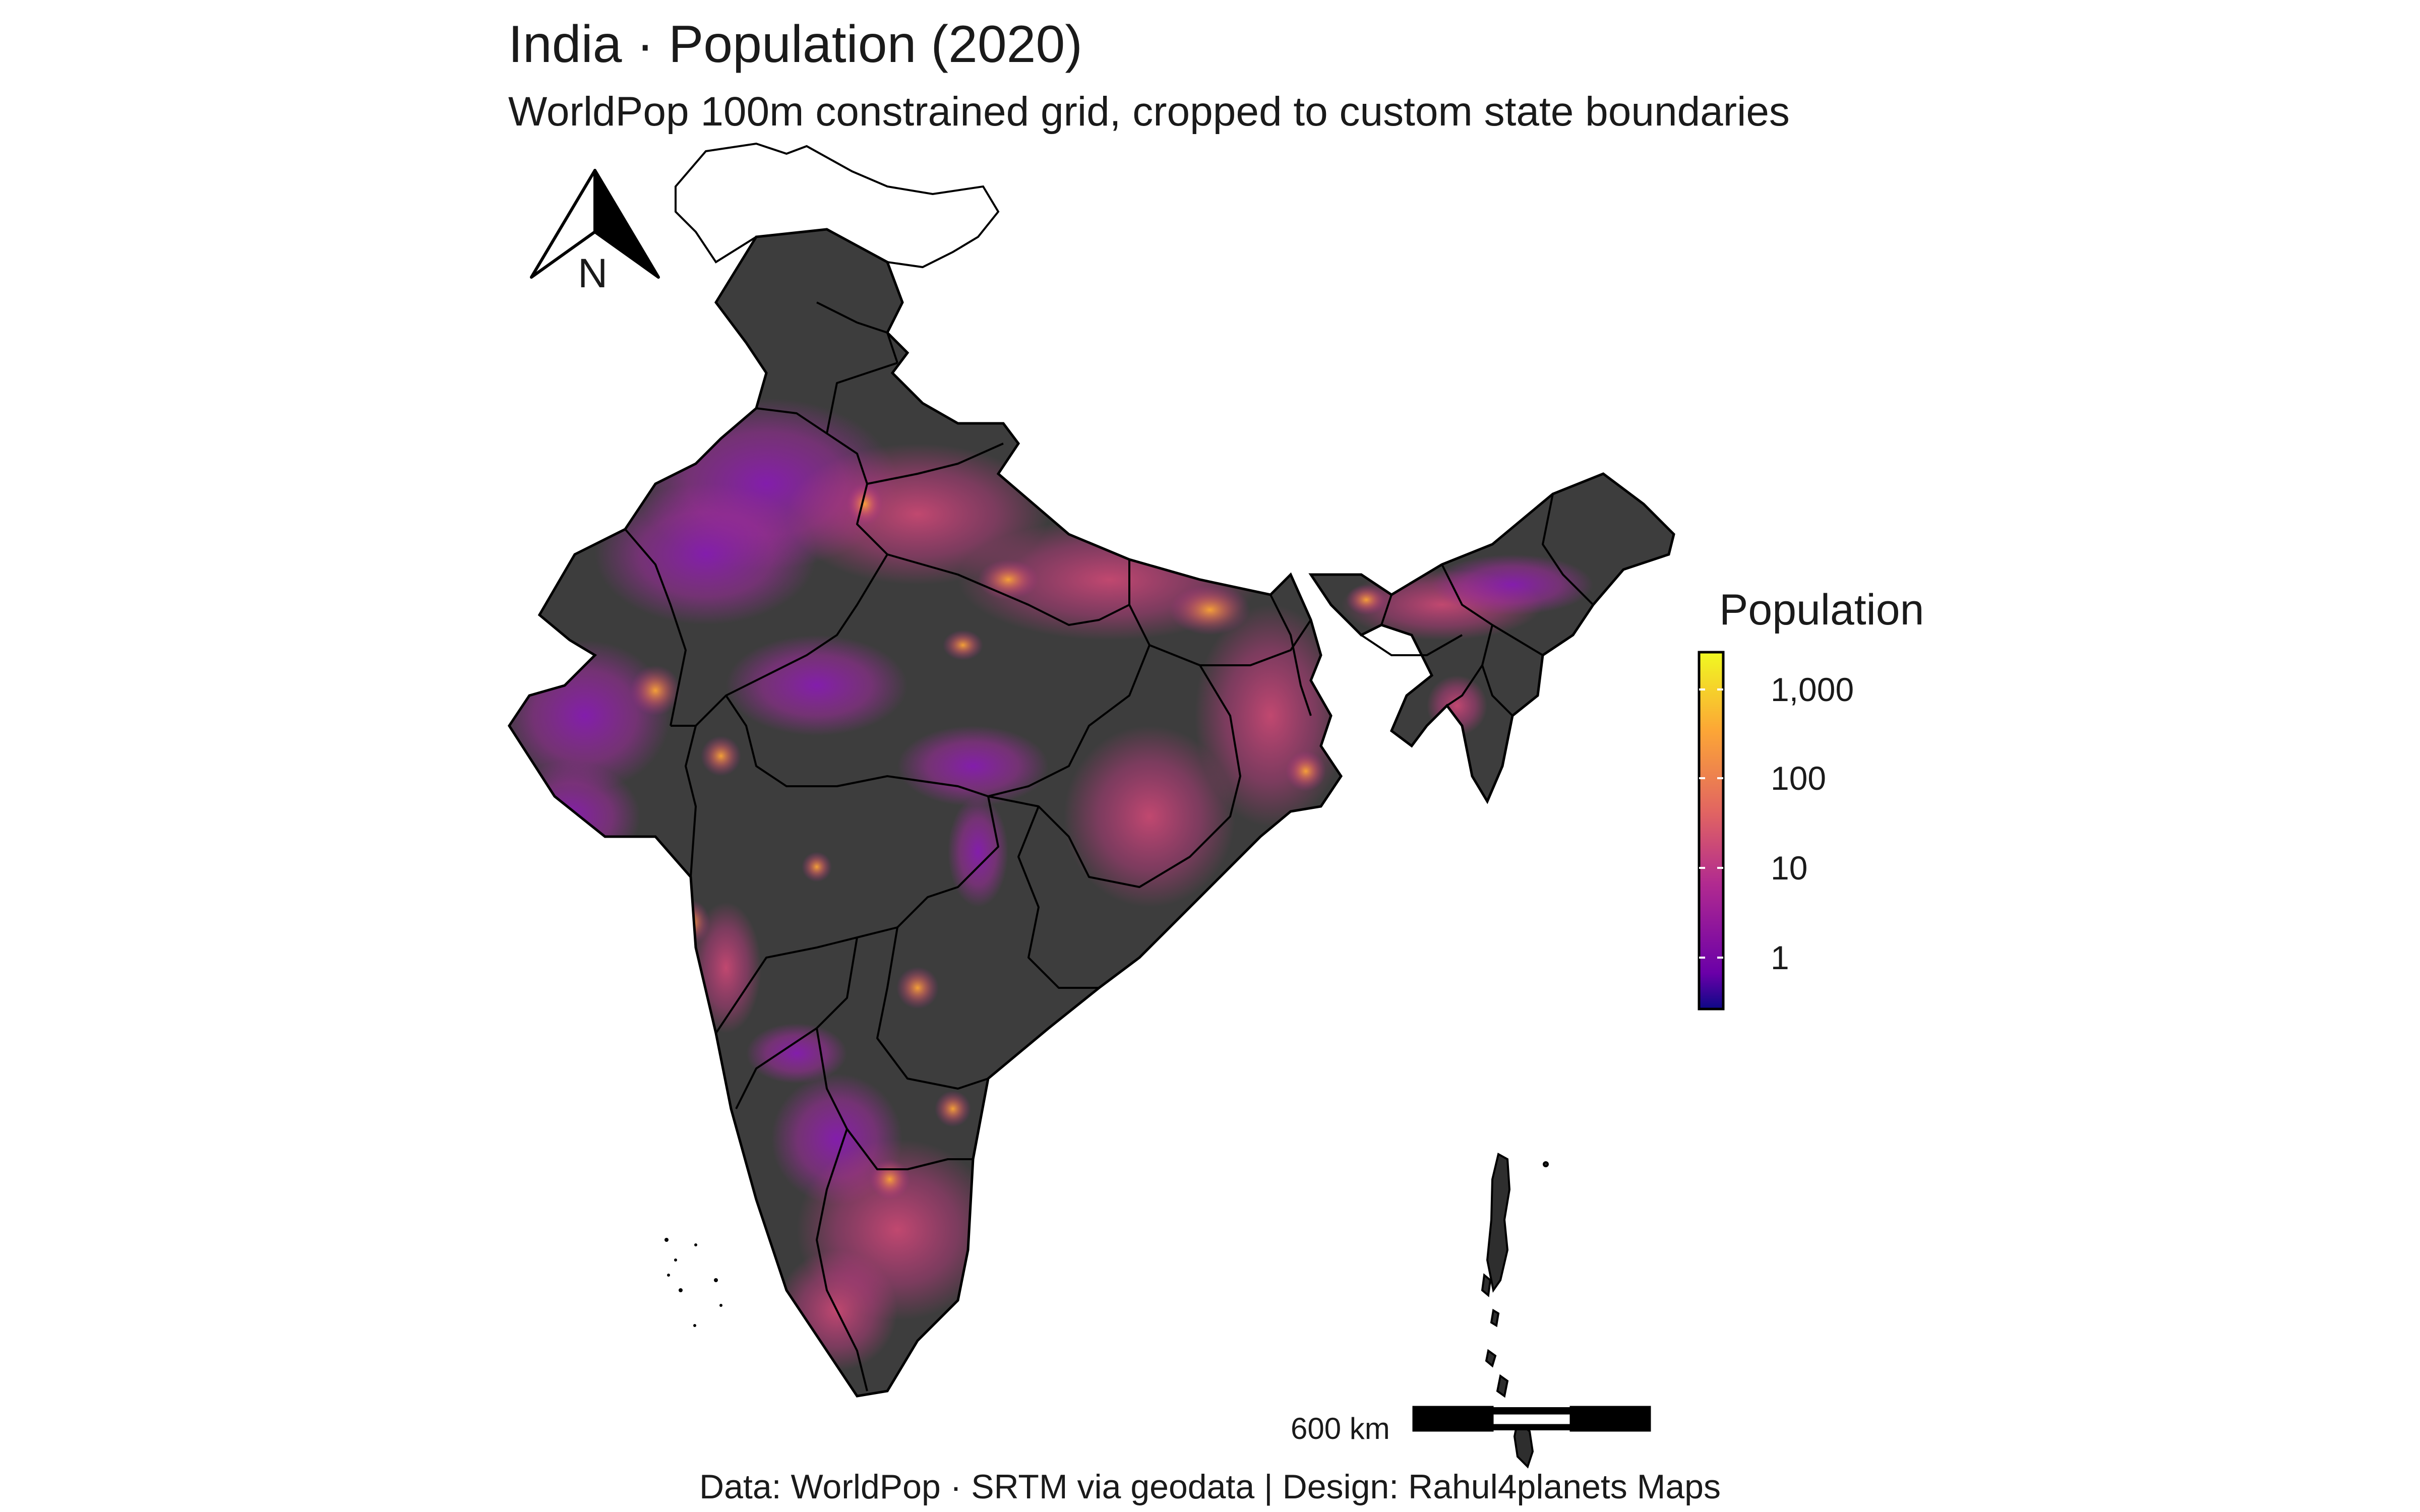  I want to click on legend-label-1: 1, so click(1780, 958).